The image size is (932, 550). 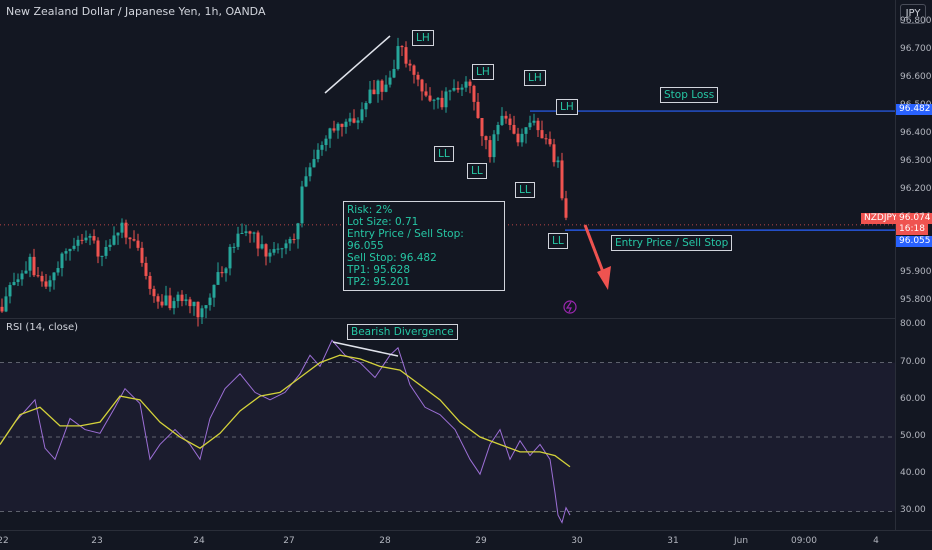 What do you see at coordinates (913, 398) in the screenshot?
I see `y-tick-label: 60.00` at bounding box center [913, 398].